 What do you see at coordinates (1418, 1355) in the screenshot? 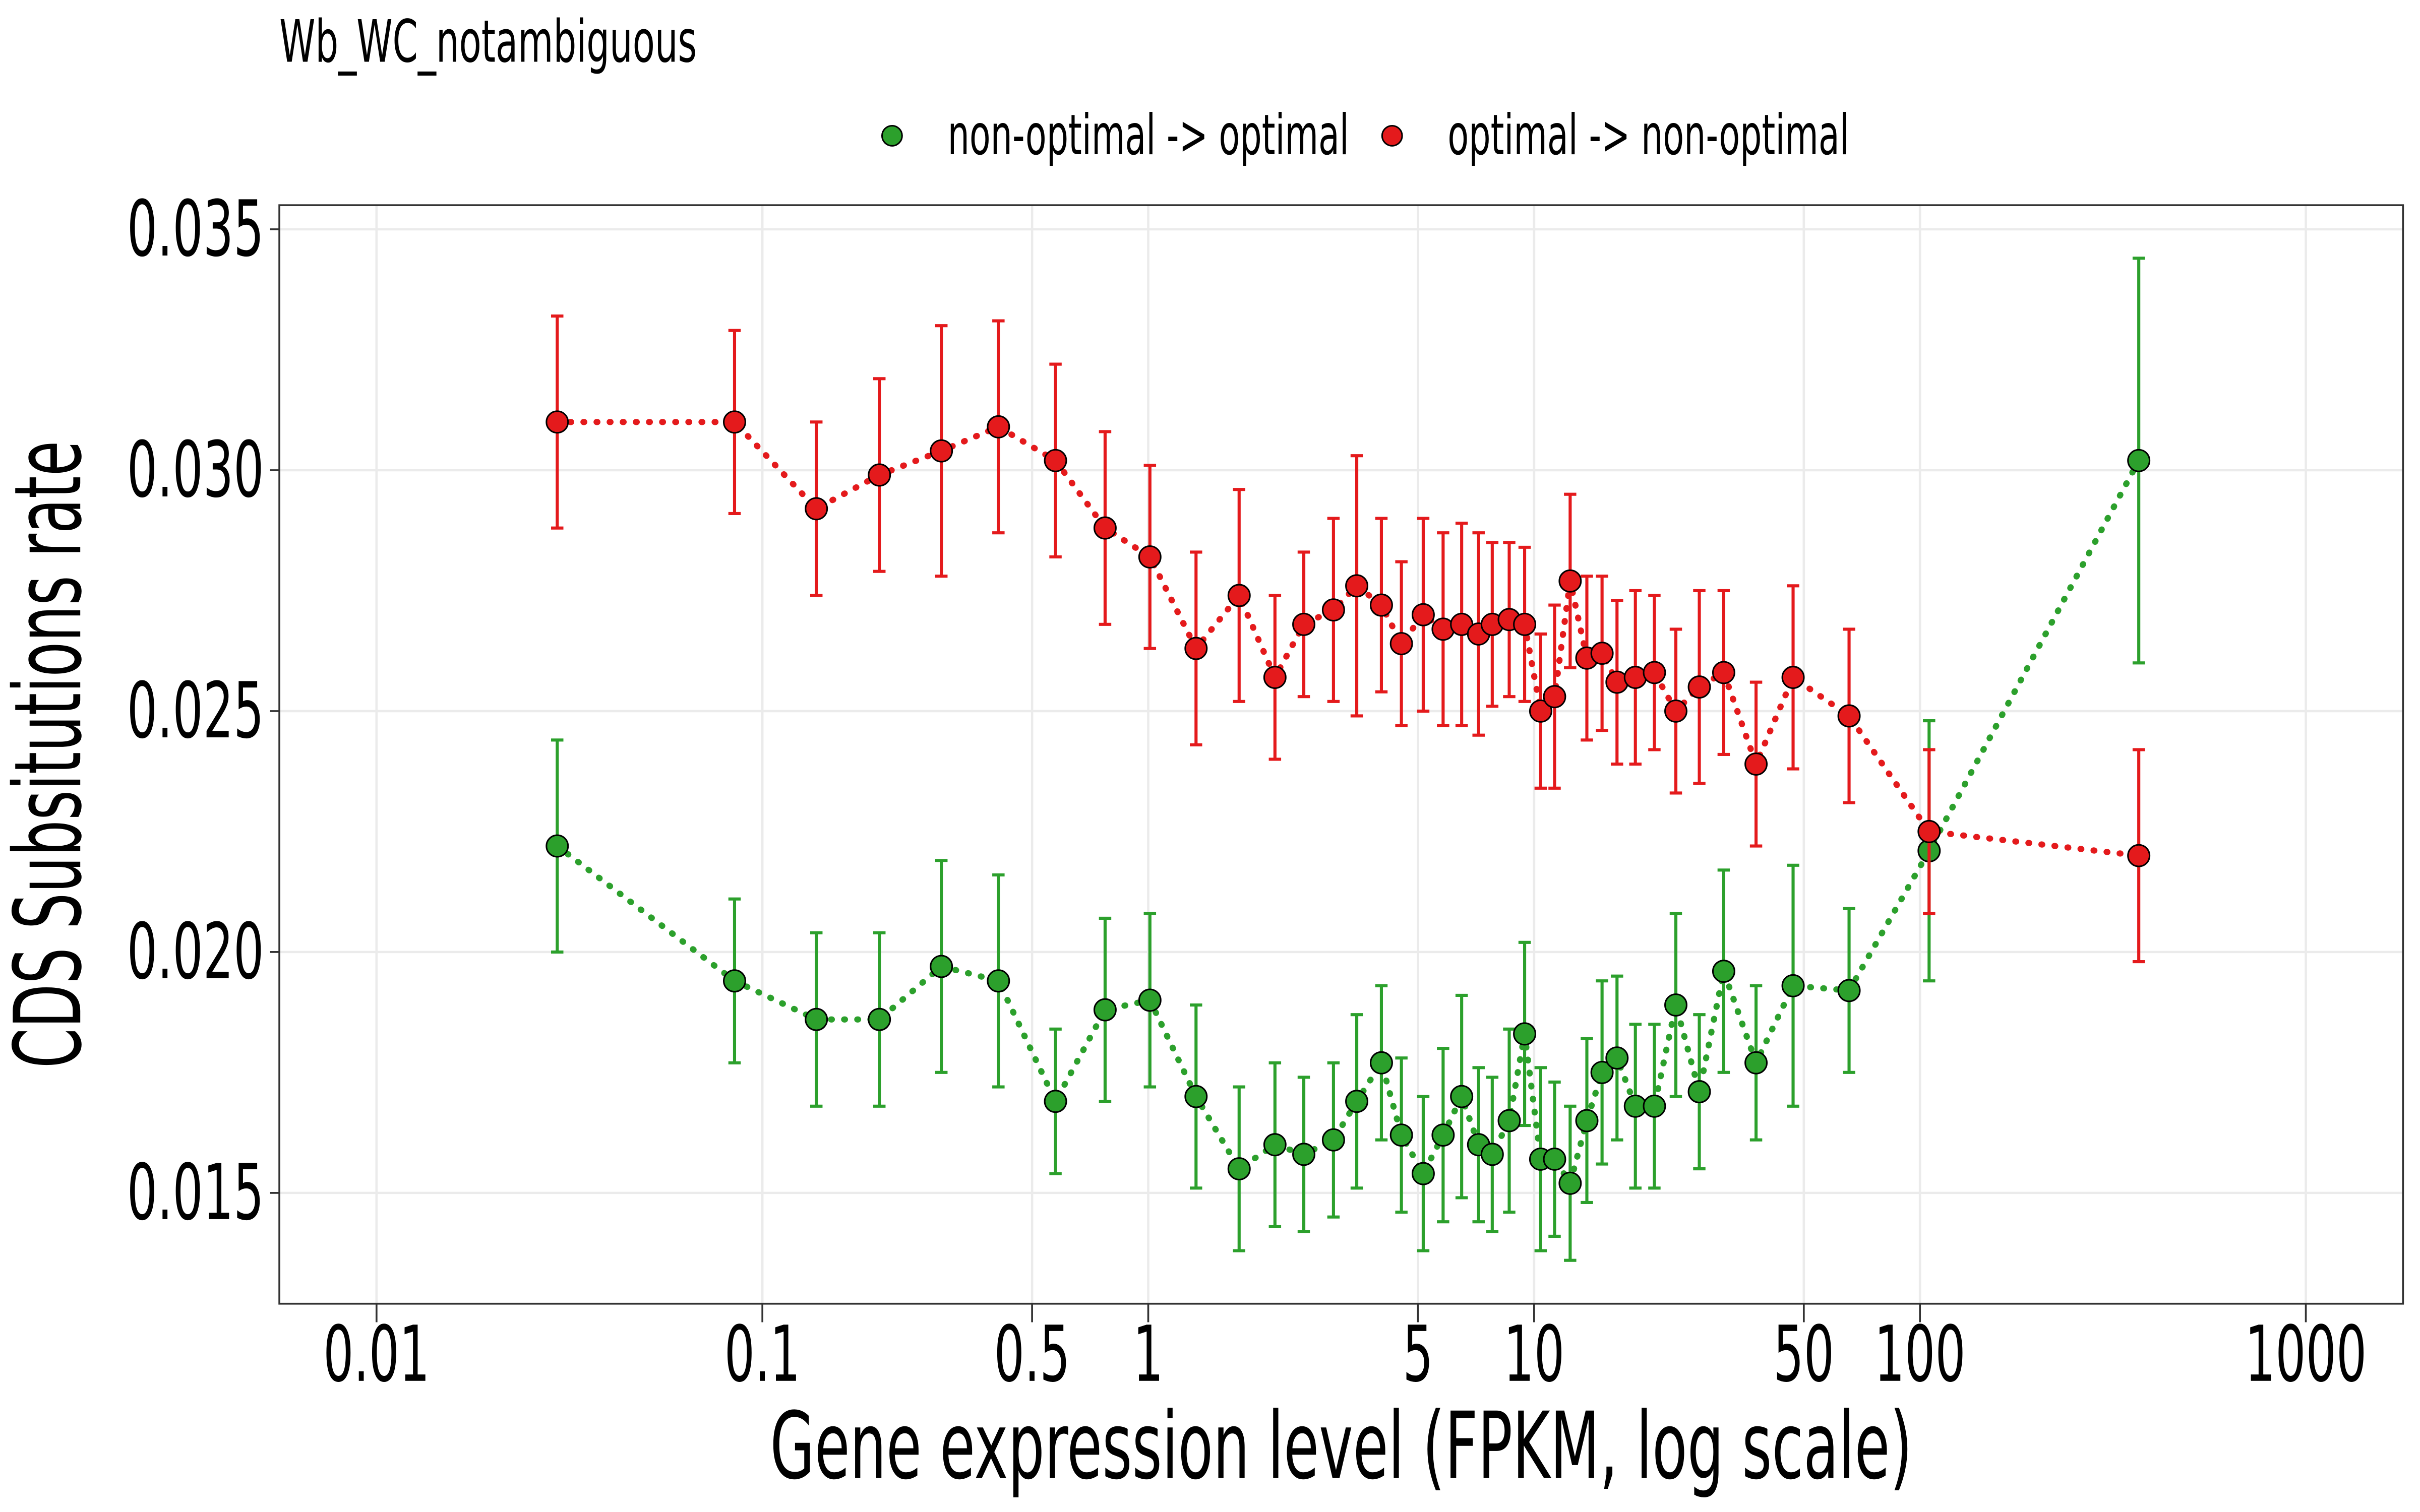
I see `x-tick-label: 5` at bounding box center [1418, 1355].